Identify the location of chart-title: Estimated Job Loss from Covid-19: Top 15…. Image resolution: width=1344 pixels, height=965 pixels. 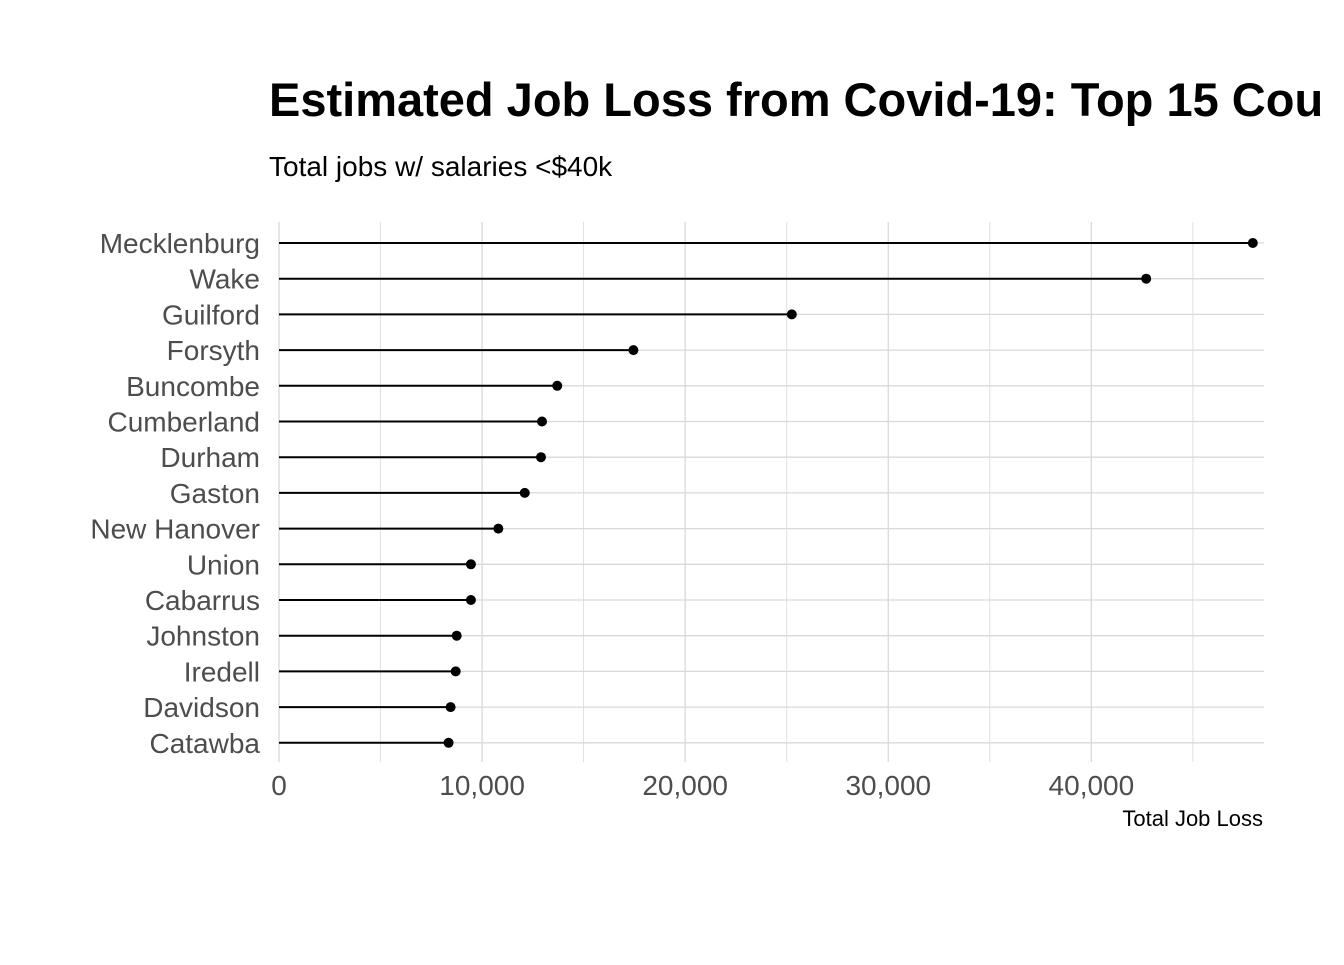
(796, 99).